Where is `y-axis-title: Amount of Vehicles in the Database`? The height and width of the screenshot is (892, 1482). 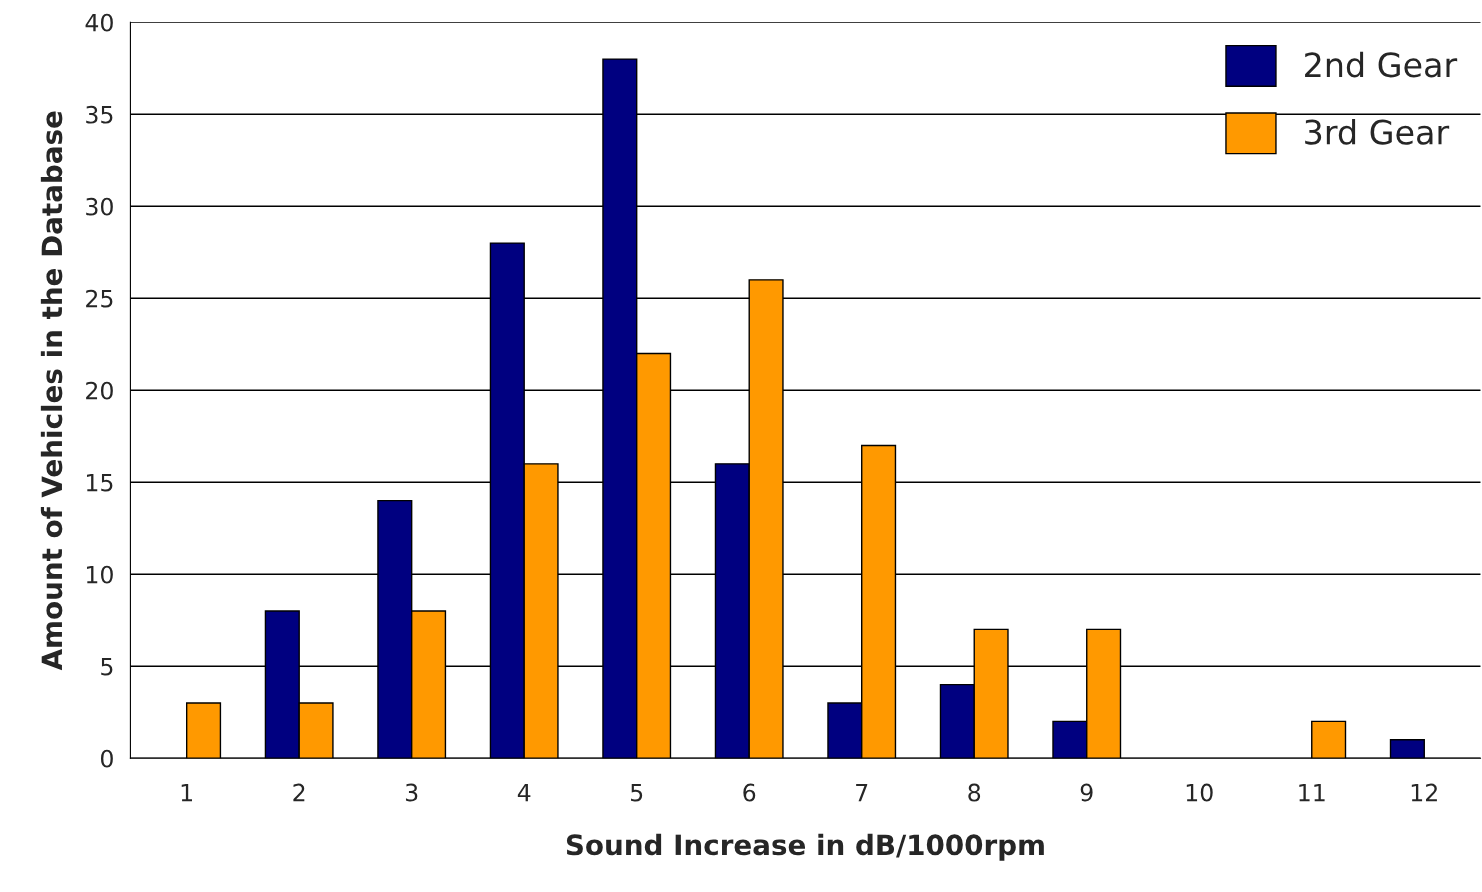 y-axis-title: Amount of Vehicles in the Database is located at coordinates (51, 391).